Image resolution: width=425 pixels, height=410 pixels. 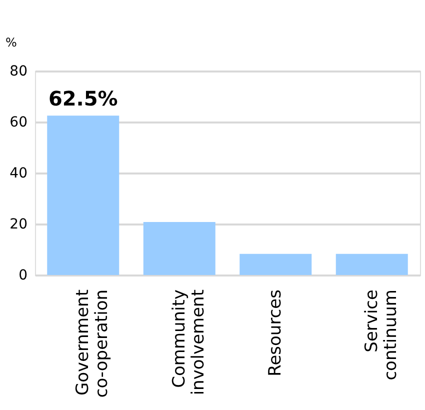 What do you see at coordinates (276, 332) in the screenshot?
I see `x-tick-label: Resources` at bounding box center [276, 332].